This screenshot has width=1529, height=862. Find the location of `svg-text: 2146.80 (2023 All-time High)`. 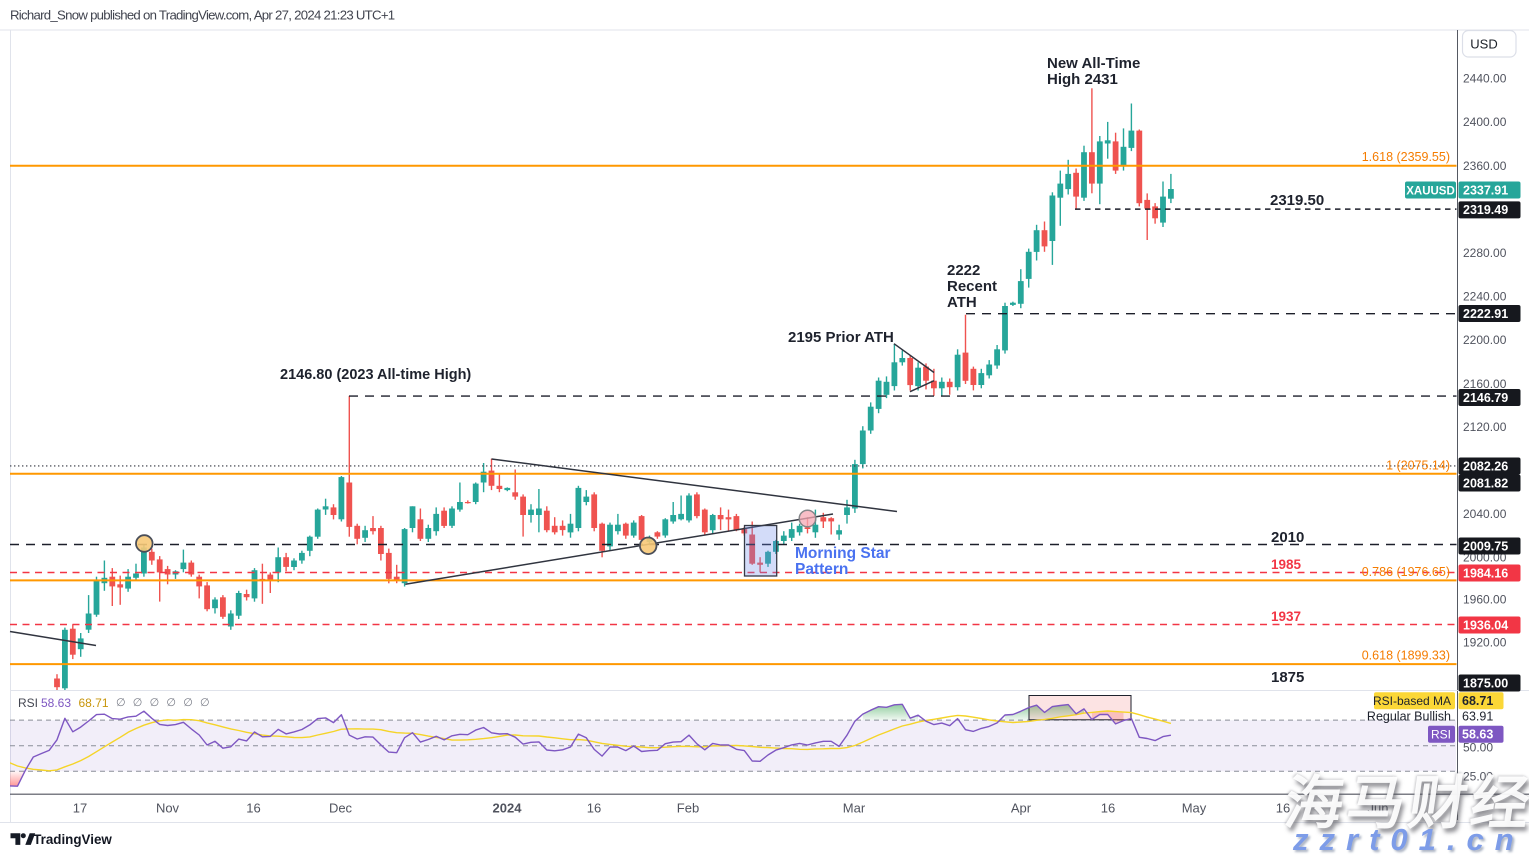

svg-text: 2146.80 (2023 All-time High) is located at coordinates (375, 375).